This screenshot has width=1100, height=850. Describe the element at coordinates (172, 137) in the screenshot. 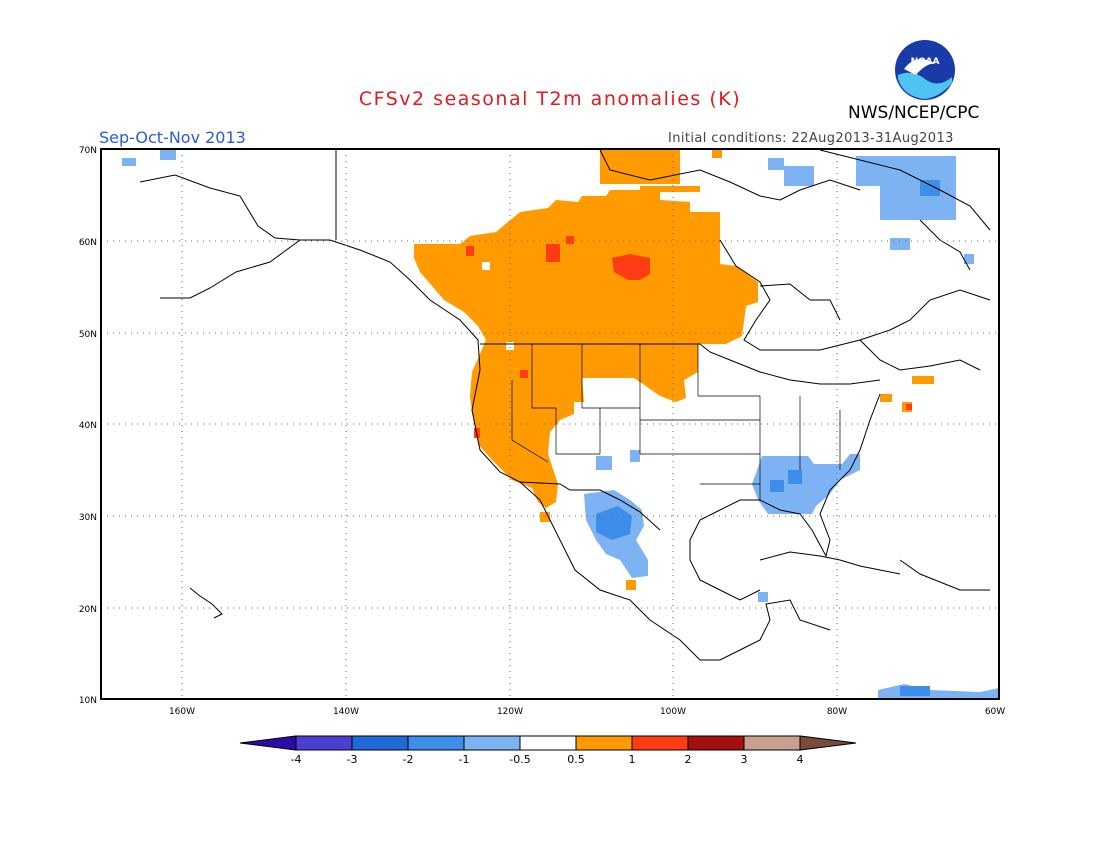

I see `forecast-period: Sep-Oct-Nov 2013` at that location.